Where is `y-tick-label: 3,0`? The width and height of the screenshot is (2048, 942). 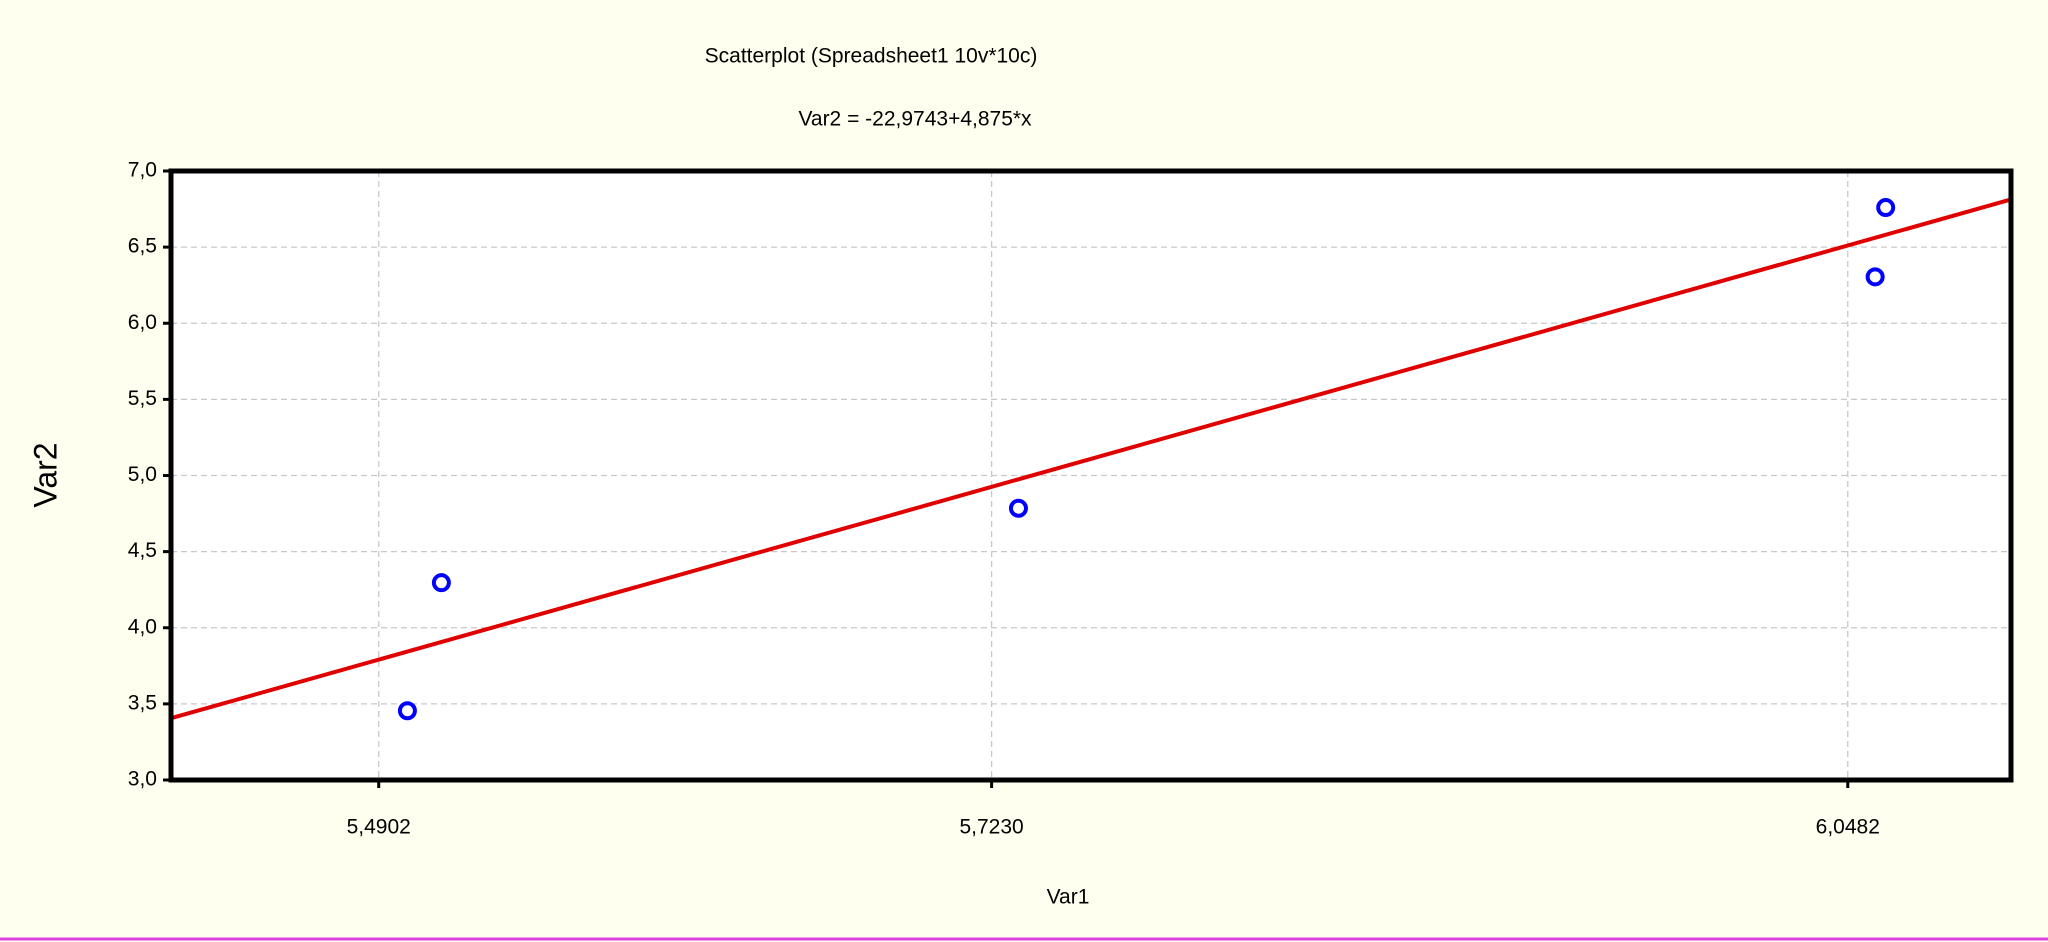
y-tick-label: 3,0 is located at coordinates (142, 779).